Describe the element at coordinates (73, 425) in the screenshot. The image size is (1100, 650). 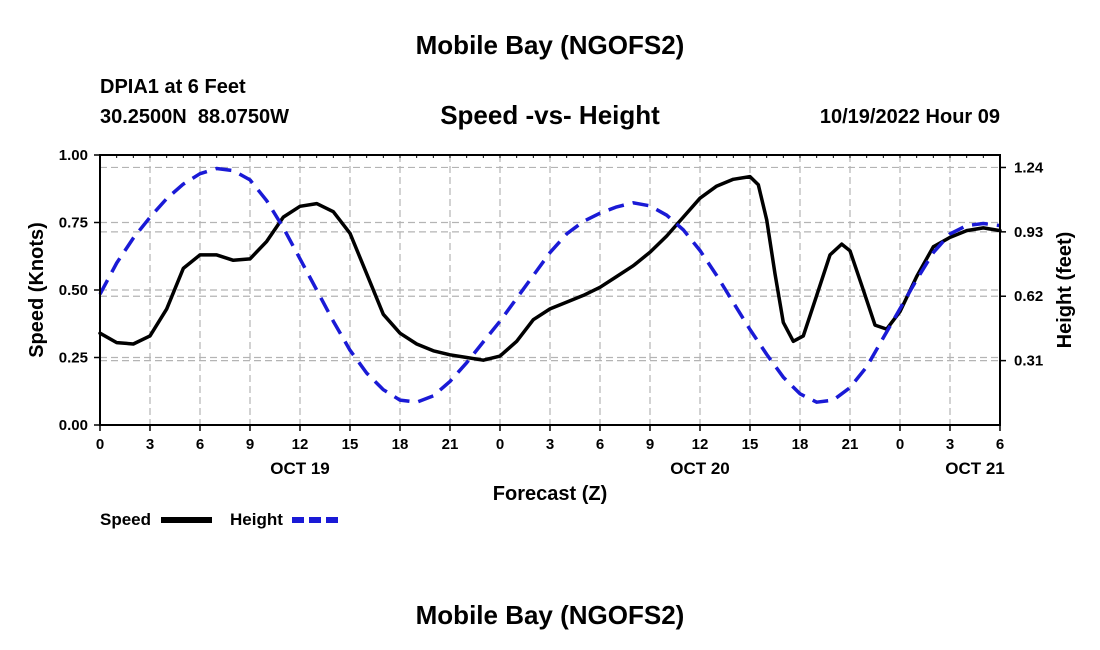
I see `y-left-tick-label: 0.00` at that location.